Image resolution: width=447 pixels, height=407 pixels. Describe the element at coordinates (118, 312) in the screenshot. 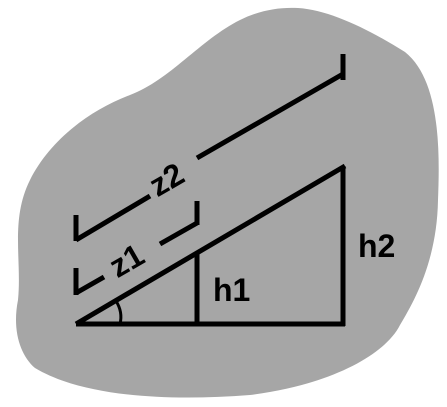

I see `angle-arc` at that location.